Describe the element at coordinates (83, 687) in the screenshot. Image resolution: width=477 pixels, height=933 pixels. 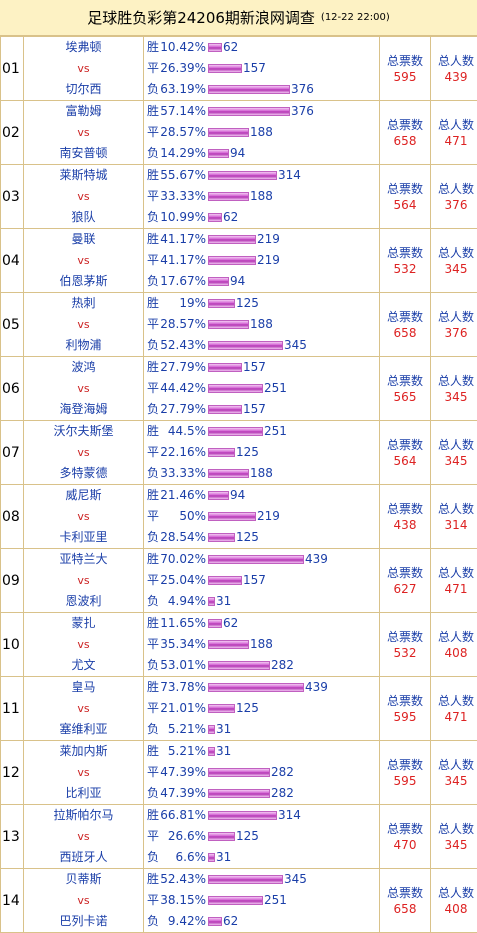
I see `home-team: 皇马` at that location.